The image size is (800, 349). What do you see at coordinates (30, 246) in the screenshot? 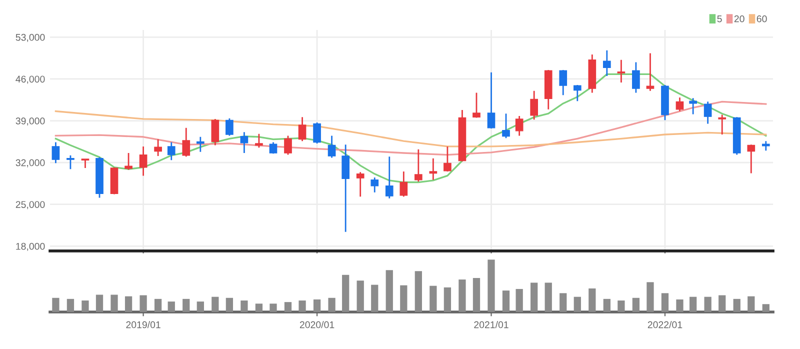
I see `y-tick-label: 18,000` at bounding box center [30, 246].